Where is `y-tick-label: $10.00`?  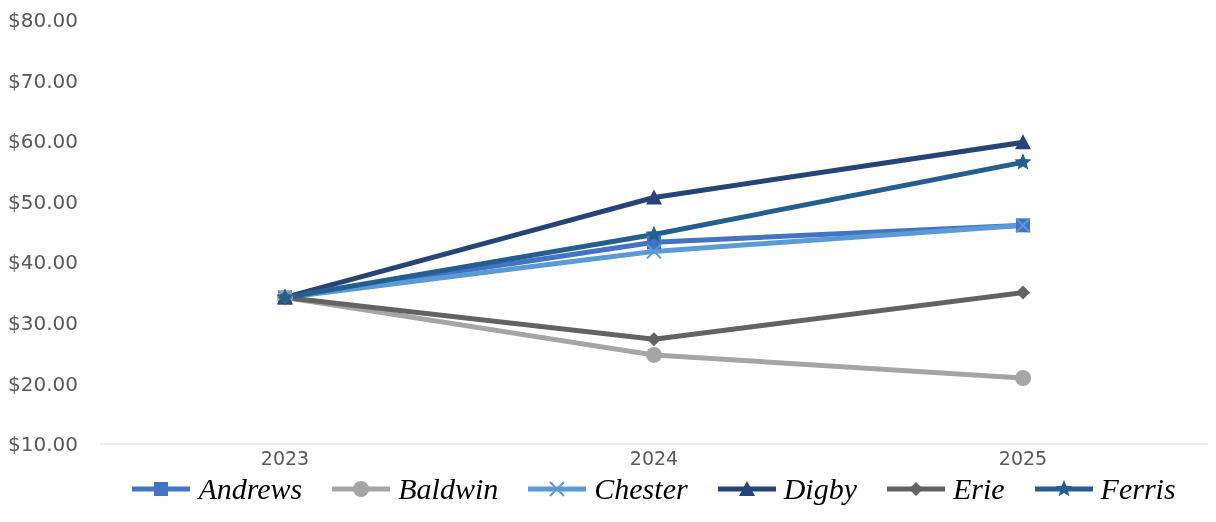
y-tick-label: $10.00 is located at coordinates (43, 444).